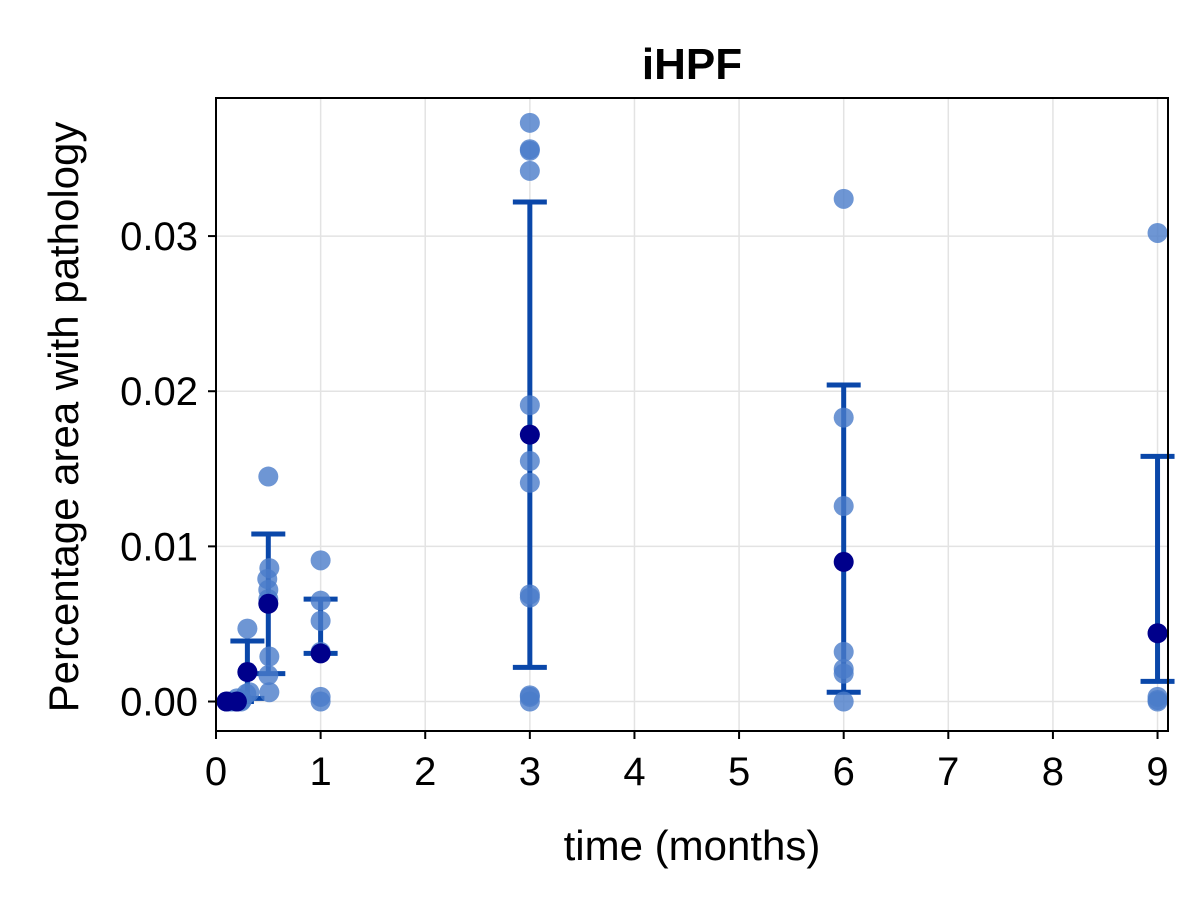 Image resolution: width=1200 pixels, height=900 pixels. What do you see at coordinates (168, 470) in the screenshot?
I see `y-axis-ticks: 0.00 0.01 0.02 0.03` at bounding box center [168, 470].